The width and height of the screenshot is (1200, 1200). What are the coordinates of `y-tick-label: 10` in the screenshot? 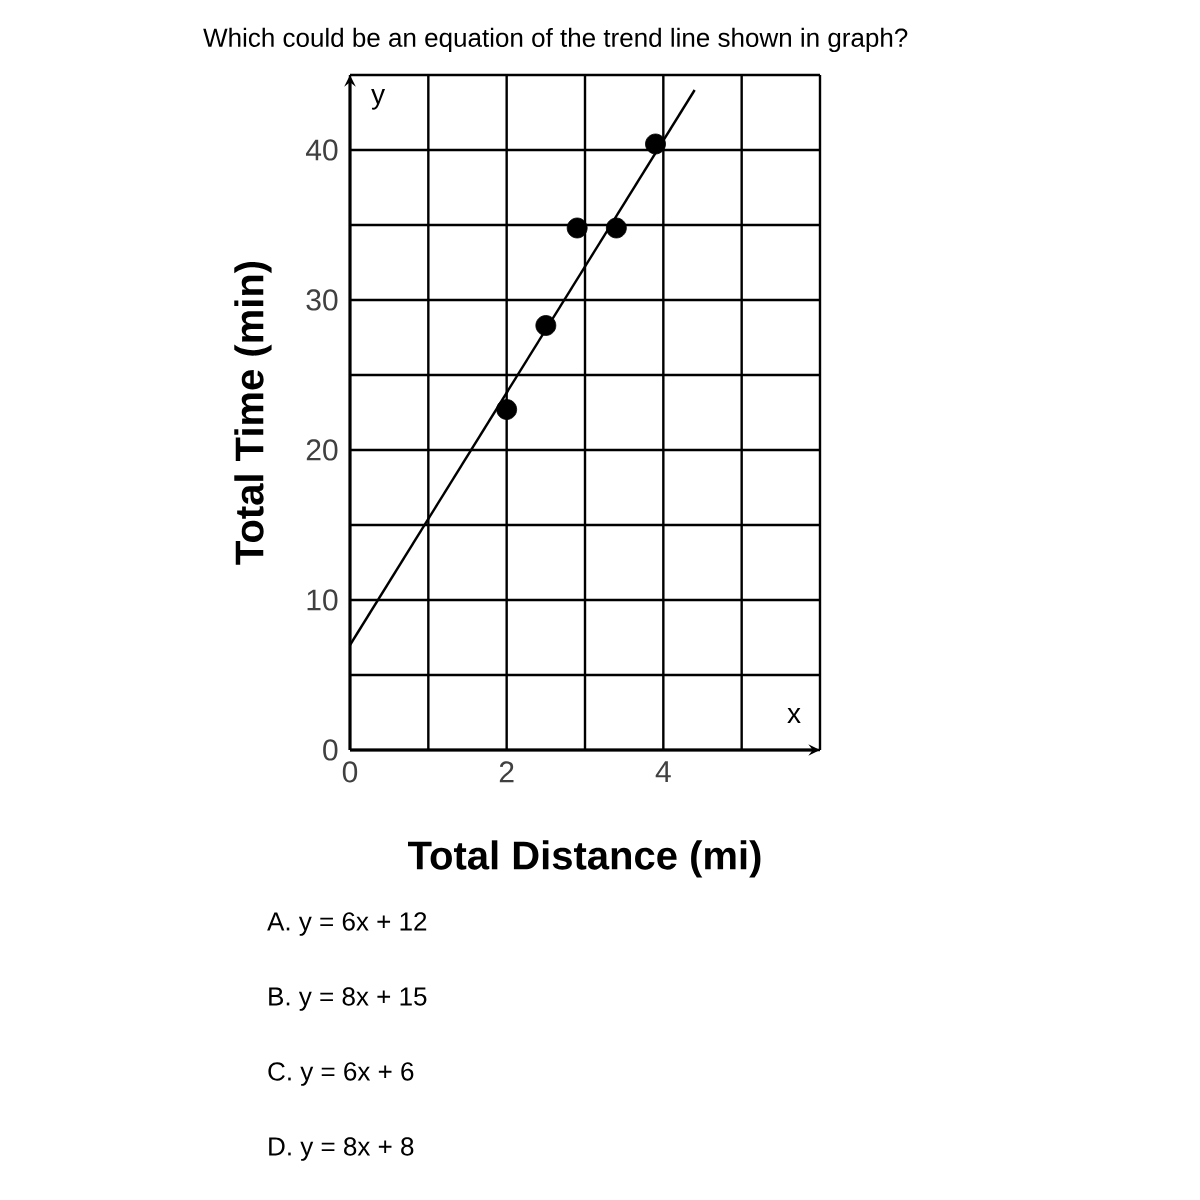 It's located at (322, 600).